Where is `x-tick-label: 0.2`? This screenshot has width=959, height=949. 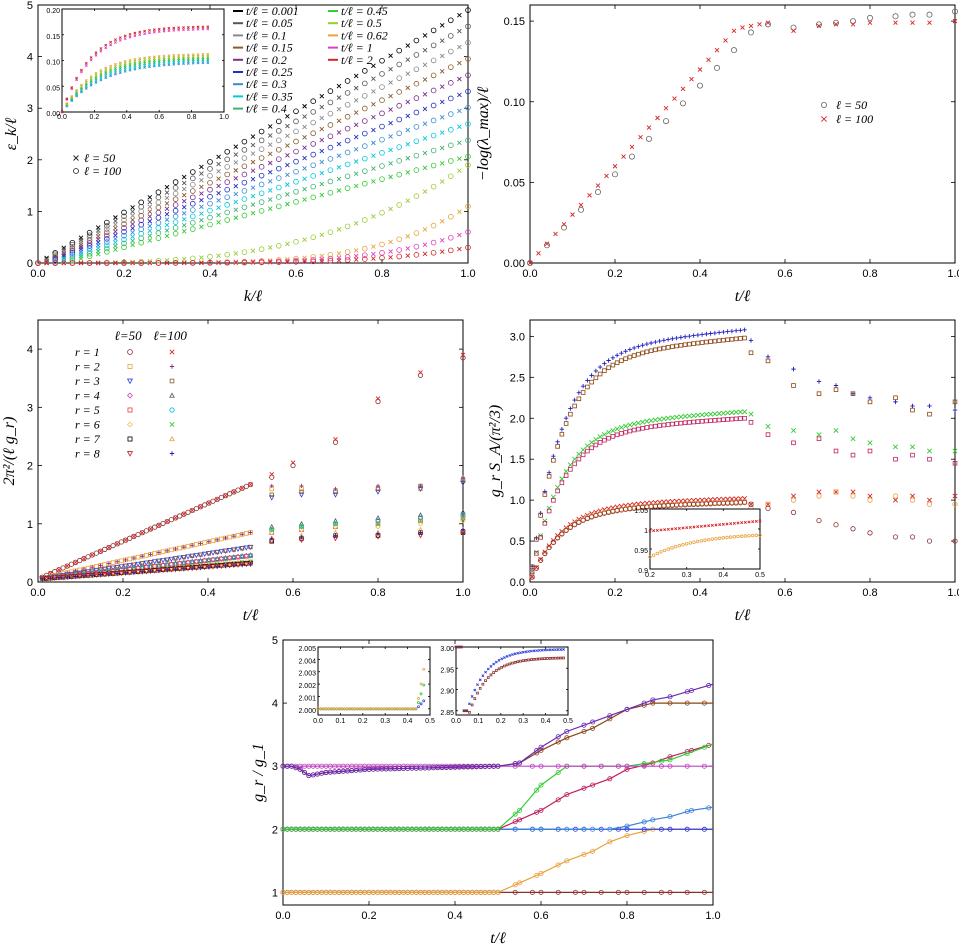 x-tick-label: 0.2 is located at coordinates (501, 721).